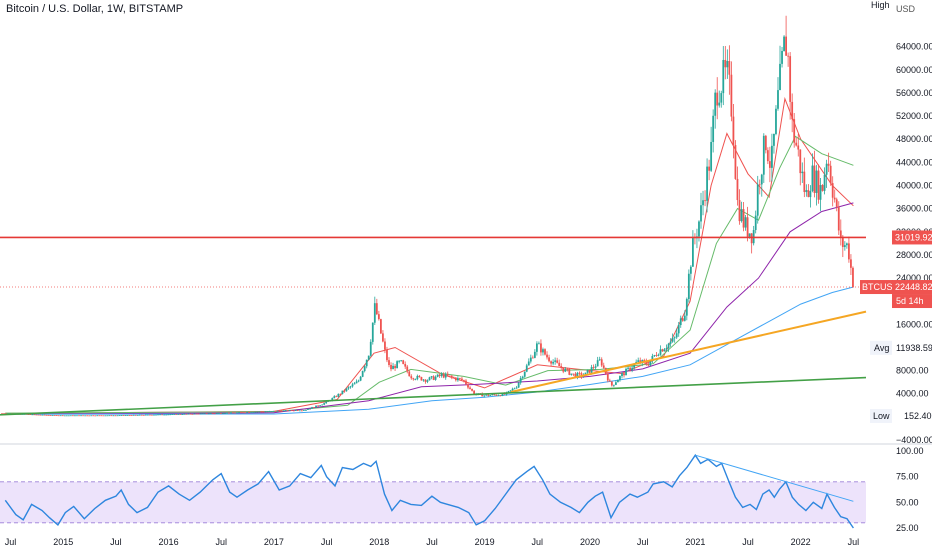 This screenshot has width=932, height=550. I want to click on avg-tag, so click(881, 347).